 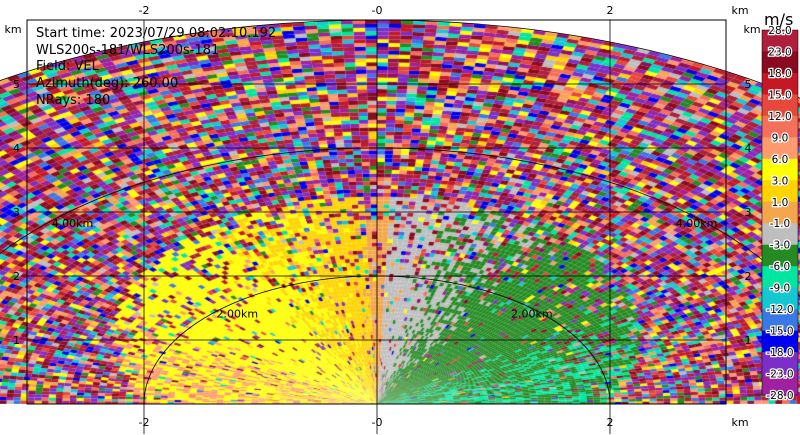 What do you see at coordinates (779, 396) in the screenshot?
I see `colorbar-label: -28.0` at bounding box center [779, 396].